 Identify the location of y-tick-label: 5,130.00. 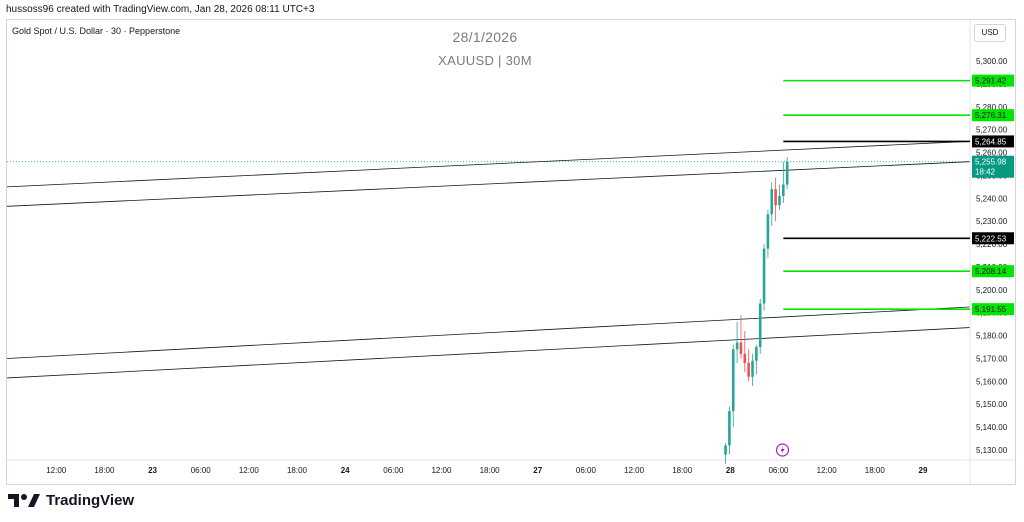
(992, 450).